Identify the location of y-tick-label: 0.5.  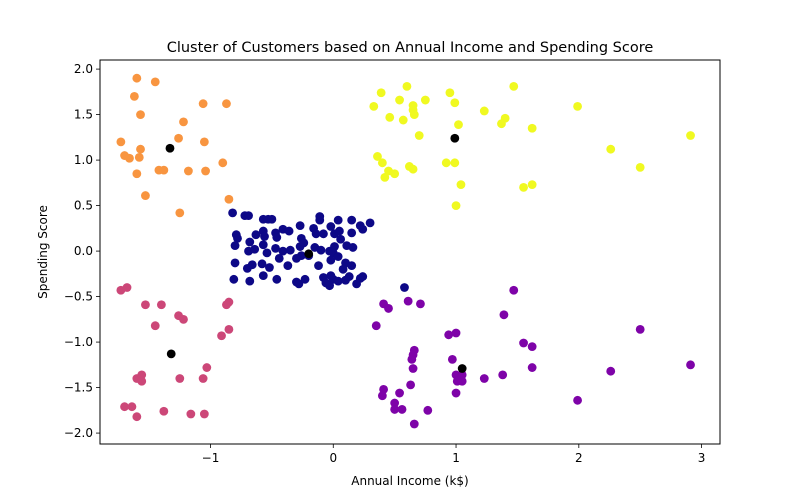
(83, 206).